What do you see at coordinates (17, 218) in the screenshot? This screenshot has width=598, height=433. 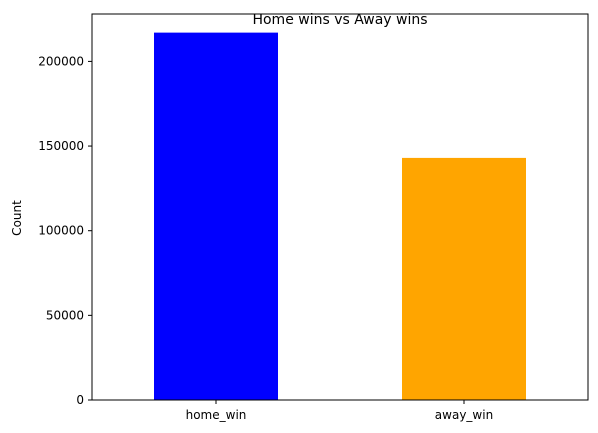 I see `y-axis-label: Count` at bounding box center [17, 218].